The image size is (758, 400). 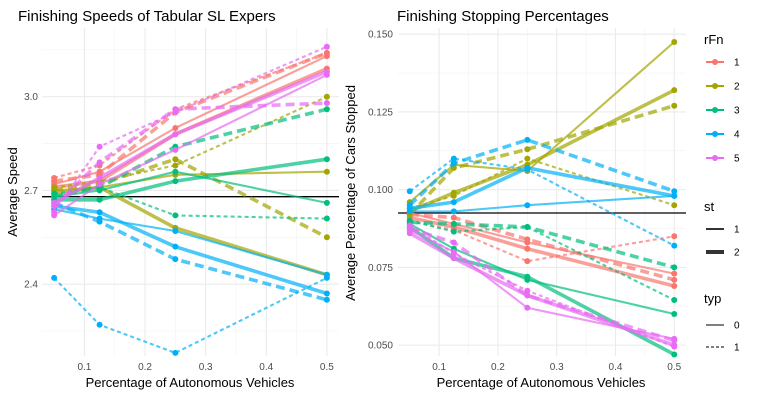 What do you see at coordinates (31, 191) in the screenshot?
I see `speed-y-ticks: 2.4 2.7 3.0` at bounding box center [31, 191].